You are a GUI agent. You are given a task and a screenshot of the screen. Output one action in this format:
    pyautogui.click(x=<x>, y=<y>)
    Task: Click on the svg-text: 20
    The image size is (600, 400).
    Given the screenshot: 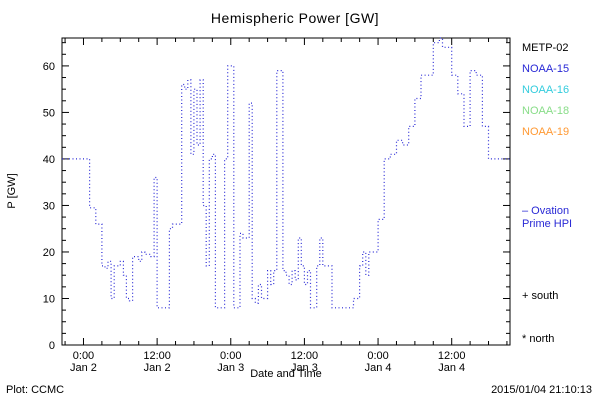 What is the action you would take?
    pyautogui.click(x=49, y=253)
    